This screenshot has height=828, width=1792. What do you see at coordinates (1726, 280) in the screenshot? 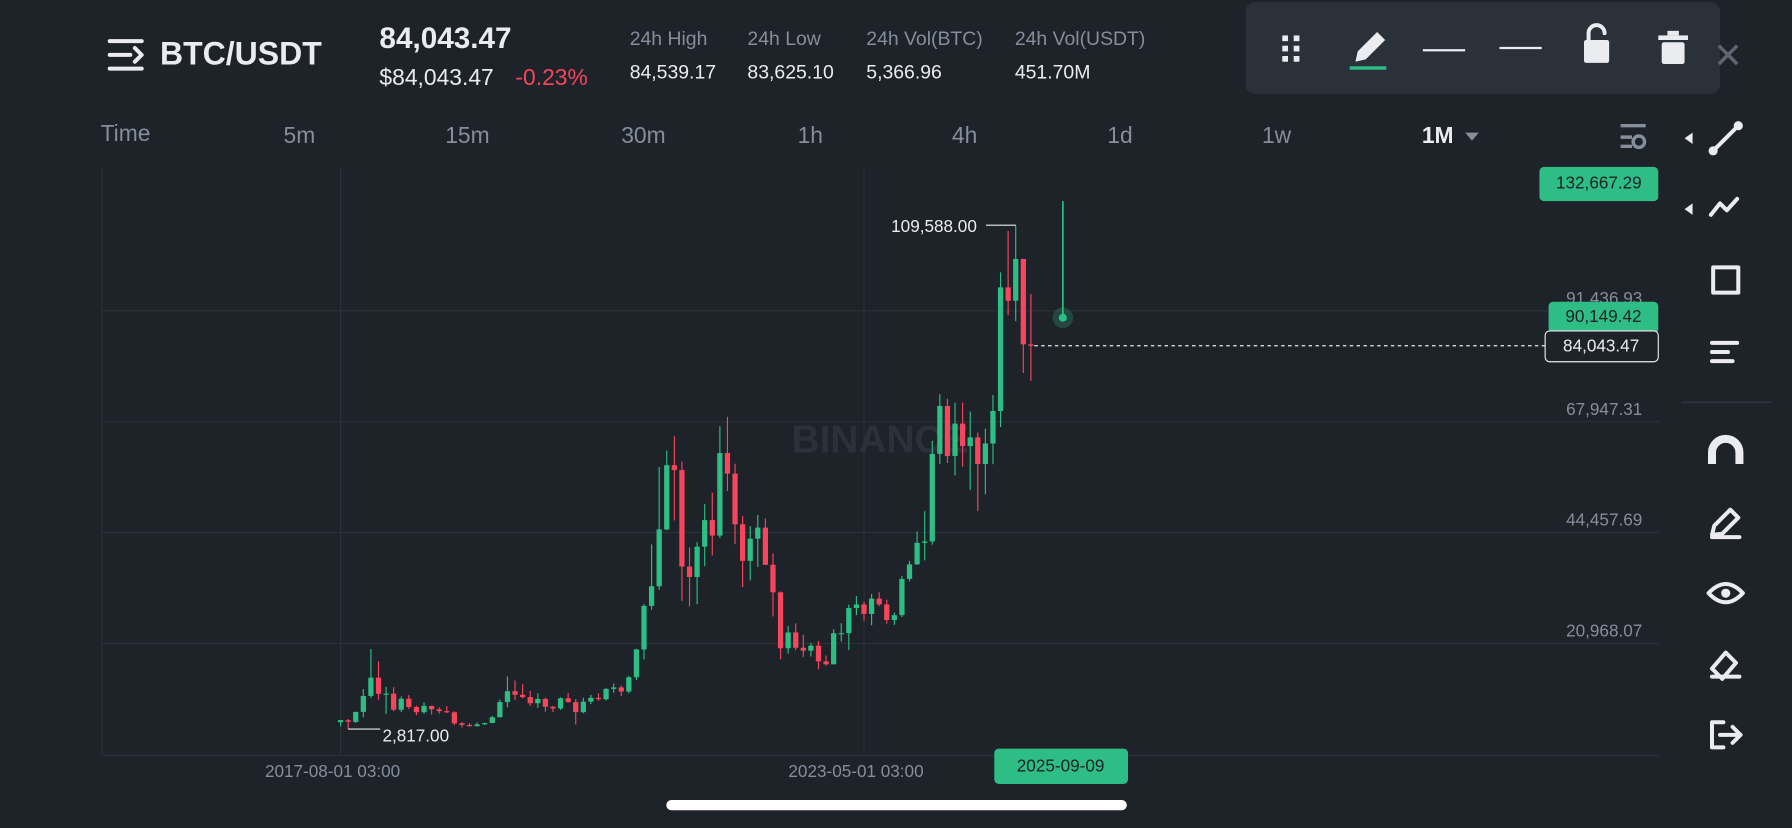
I see `rect-tool` at bounding box center [1726, 280].